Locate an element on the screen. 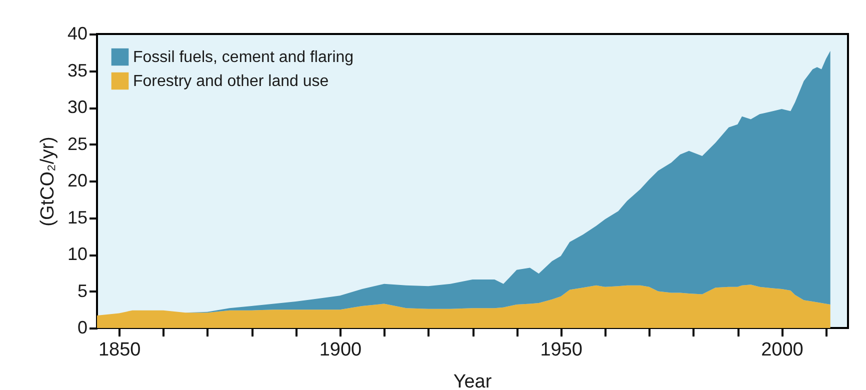 This screenshot has height=390, width=866. y-tick-label: 40 is located at coordinates (77, 34).